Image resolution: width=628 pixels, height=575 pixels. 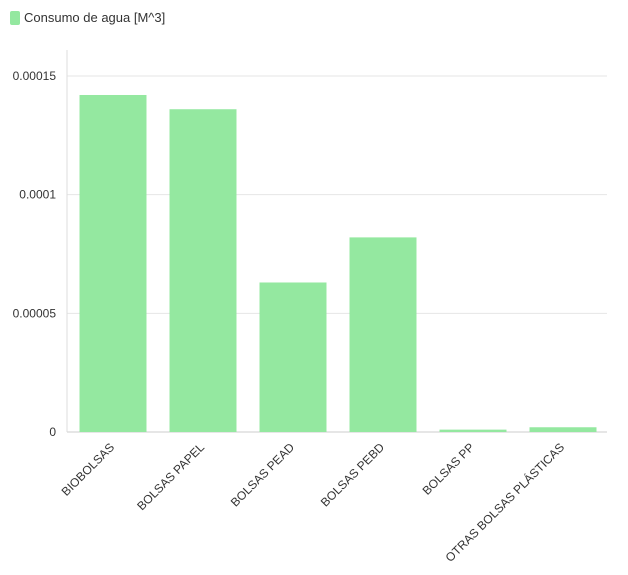 What do you see at coordinates (95, 17) in the screenshot?
I see `legend-label: Consumo de agua [M^3]` at bounding box center [95, 17].